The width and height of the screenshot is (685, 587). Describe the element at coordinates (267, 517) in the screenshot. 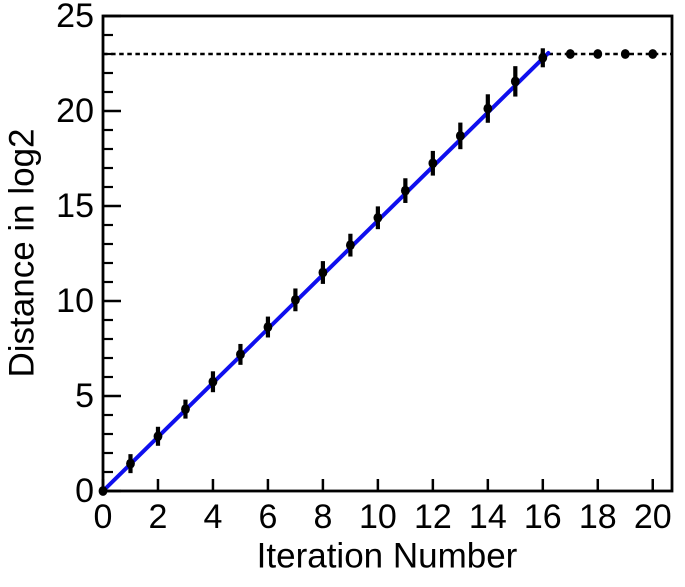

I see `x-tick-label: 6` at that location.